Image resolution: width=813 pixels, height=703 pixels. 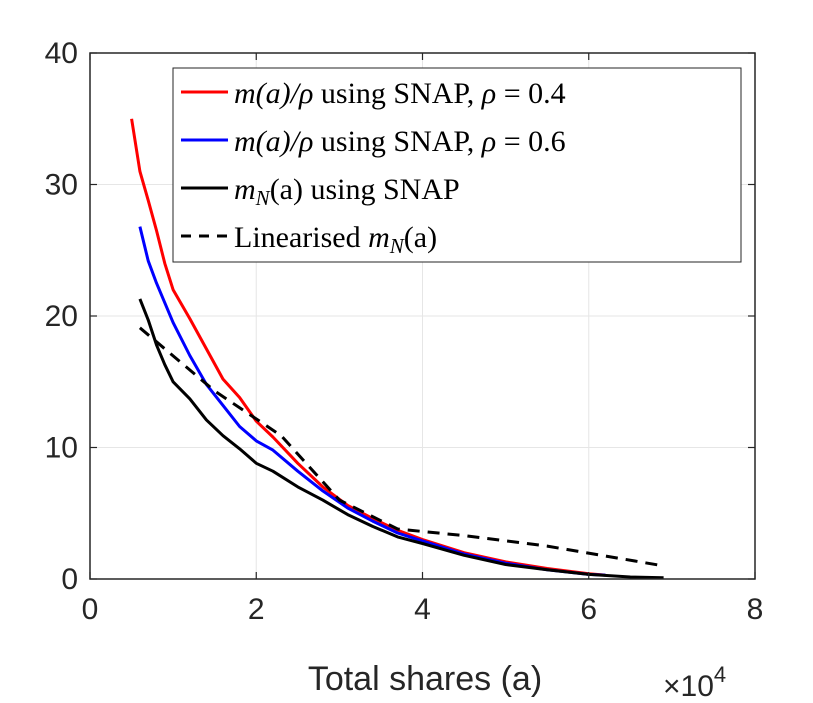 What do you see at coordinates (61, 448) in the screenshot?
I see `y-tick-label: 10` at bounding box center [61, 448].